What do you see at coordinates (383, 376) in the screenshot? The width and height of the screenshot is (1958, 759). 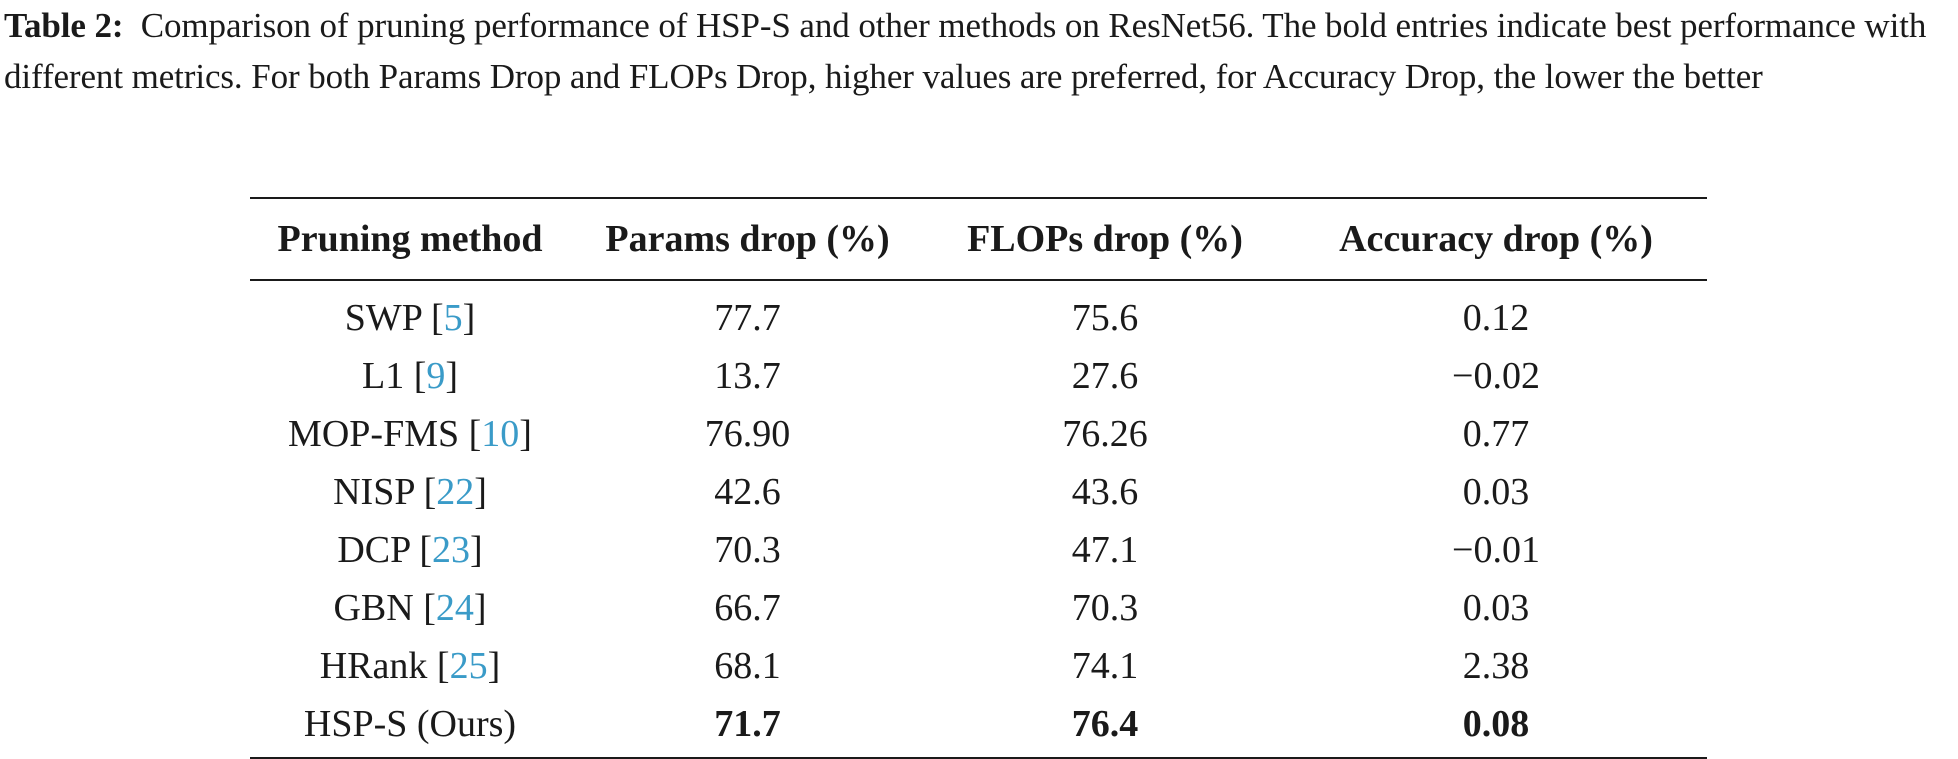 I see `method-name: L1` at bounding box center [383, 376].